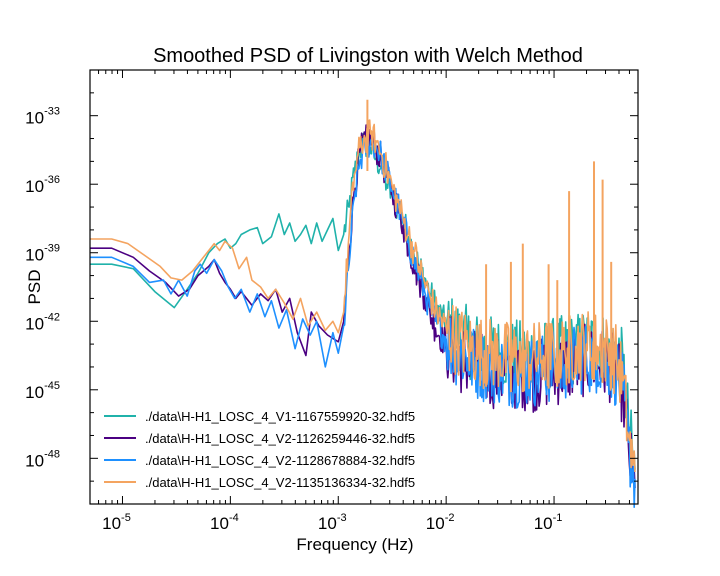  What do you see at coordinates (354, 544) in the screenshot?
I see `x-axis-label: Frequency (Hz)` at bounding box center [354, 544].